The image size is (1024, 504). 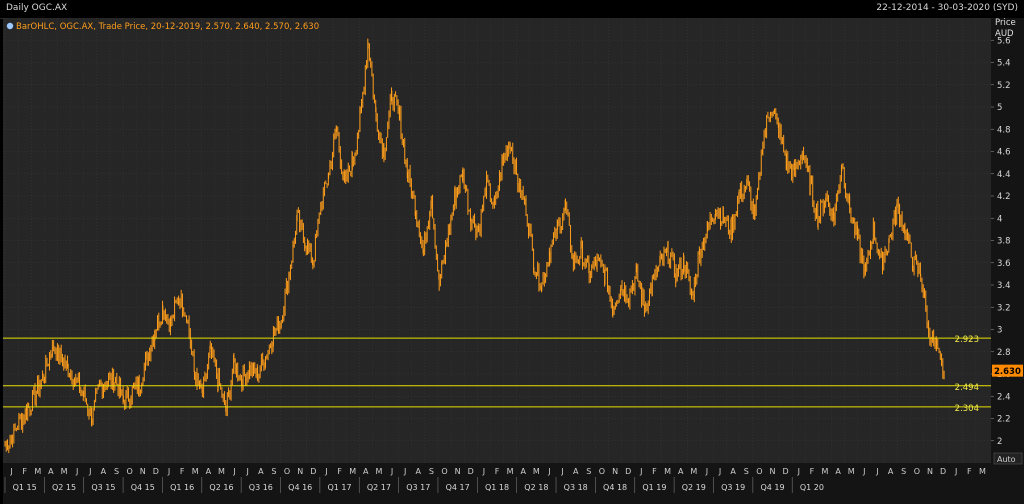 I want to click on legend-icon, so click(x=10, y=26).